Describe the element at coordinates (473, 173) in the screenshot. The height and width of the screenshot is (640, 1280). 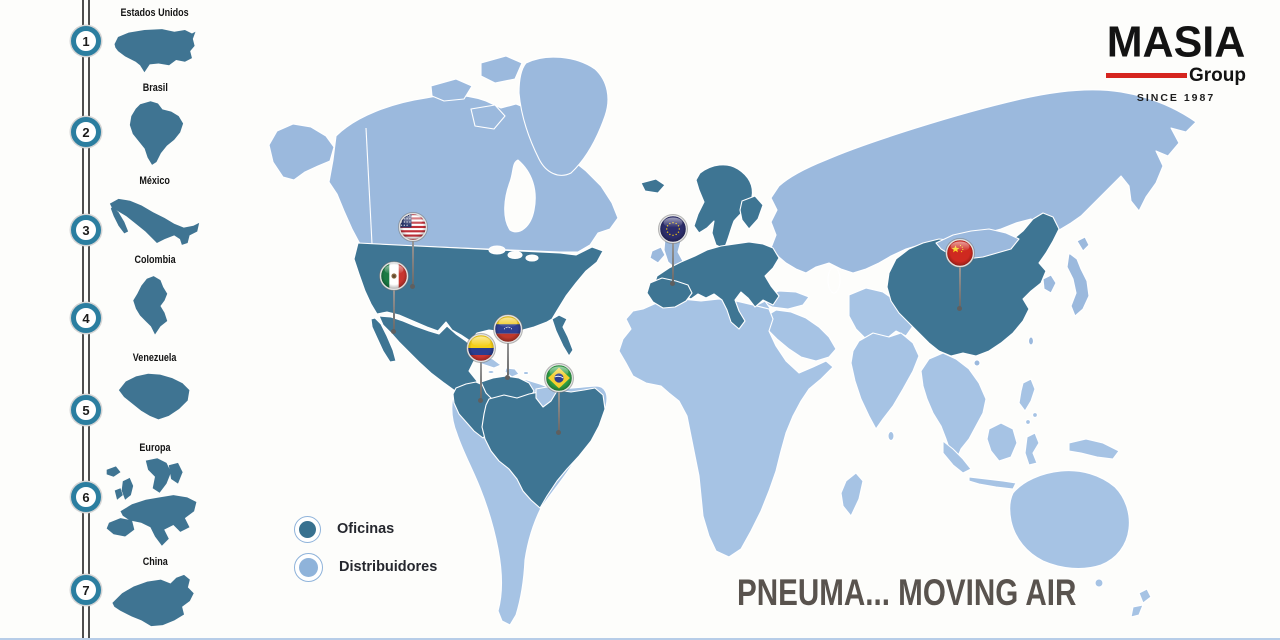
I see `map-canada` at that location.